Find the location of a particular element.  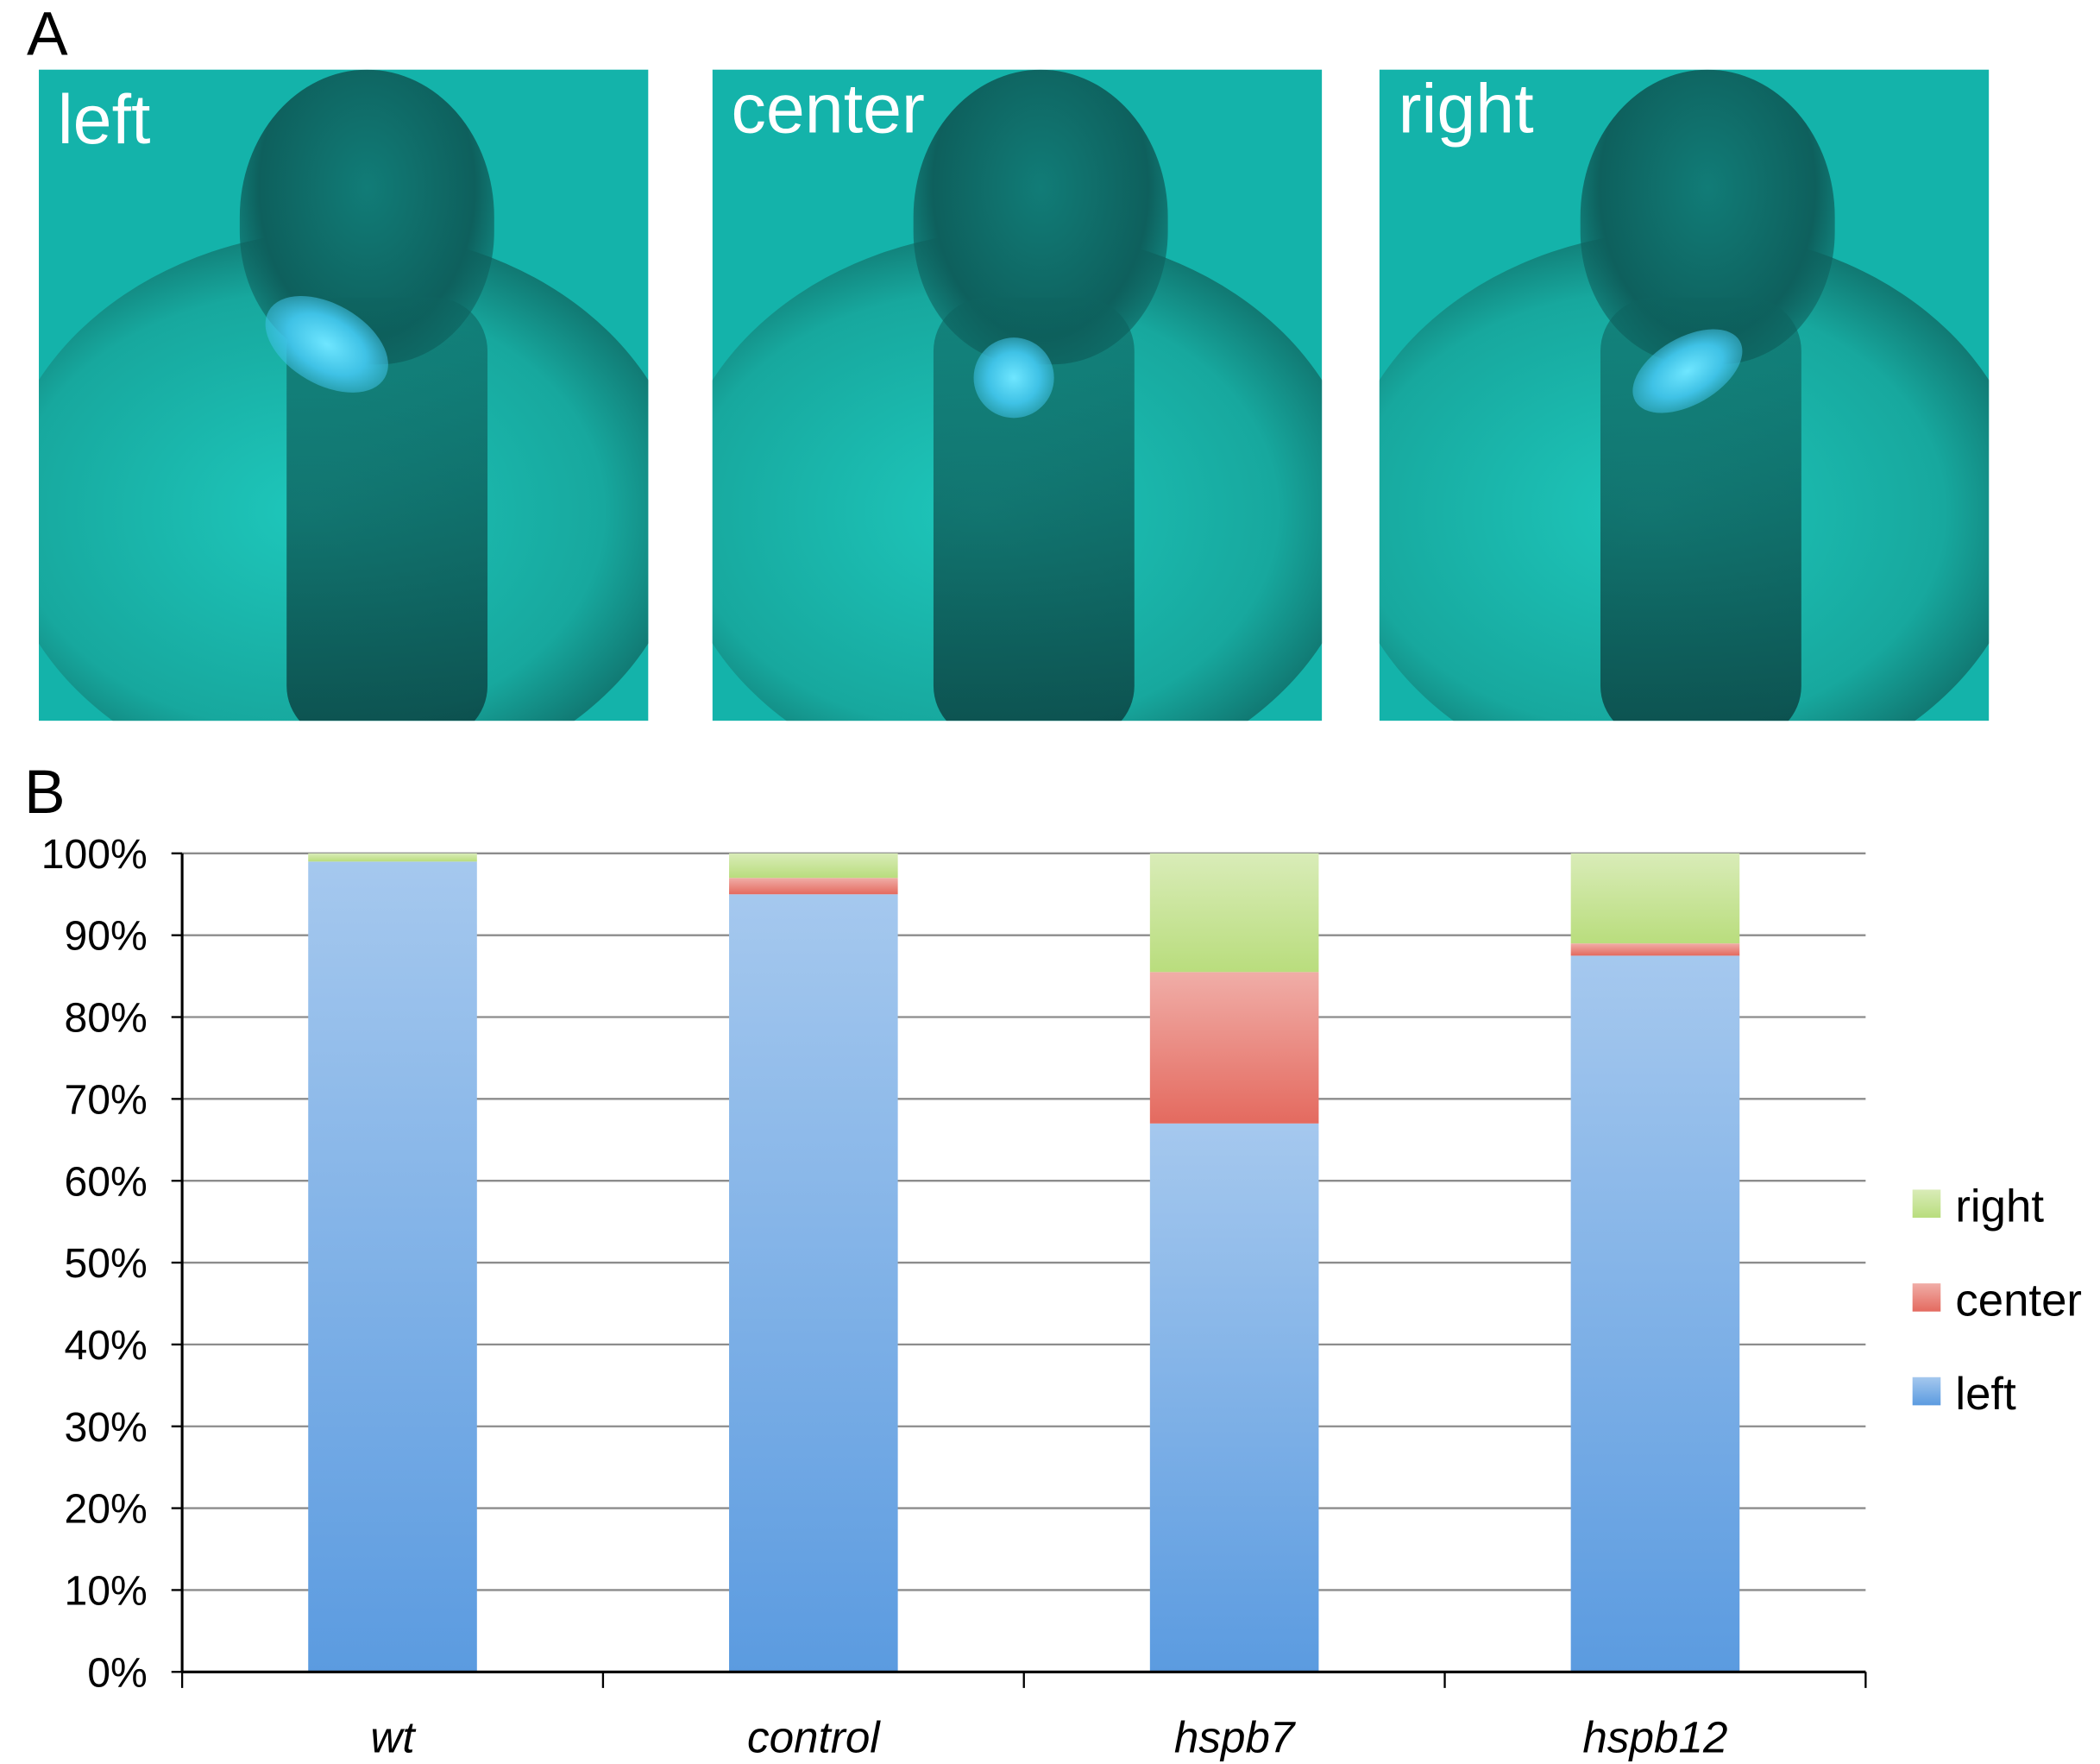

bar-center-control is located at coordinates (813, 887).